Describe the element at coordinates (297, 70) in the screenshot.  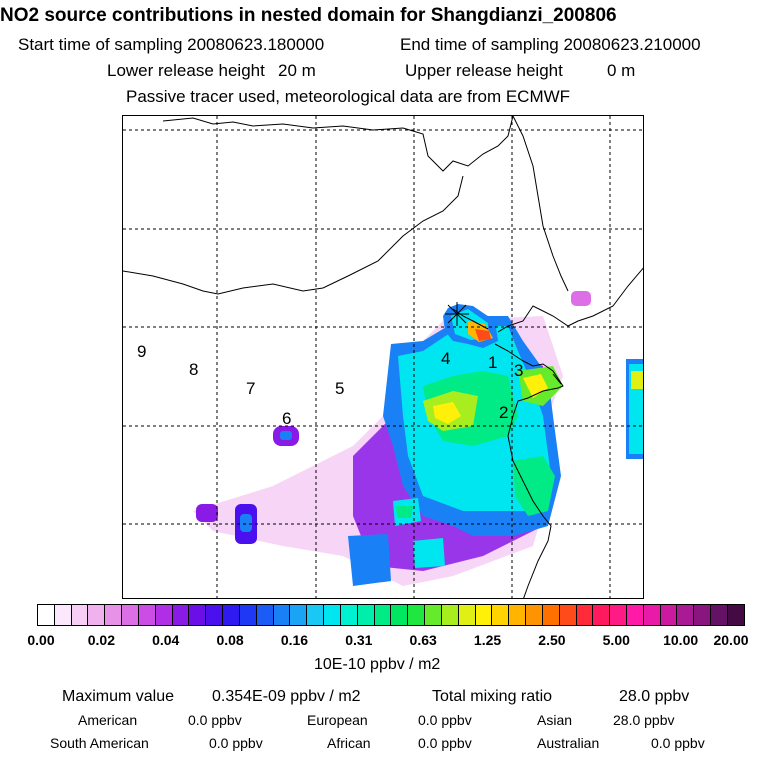
I see `lower-release-value: 20 m` at that location.